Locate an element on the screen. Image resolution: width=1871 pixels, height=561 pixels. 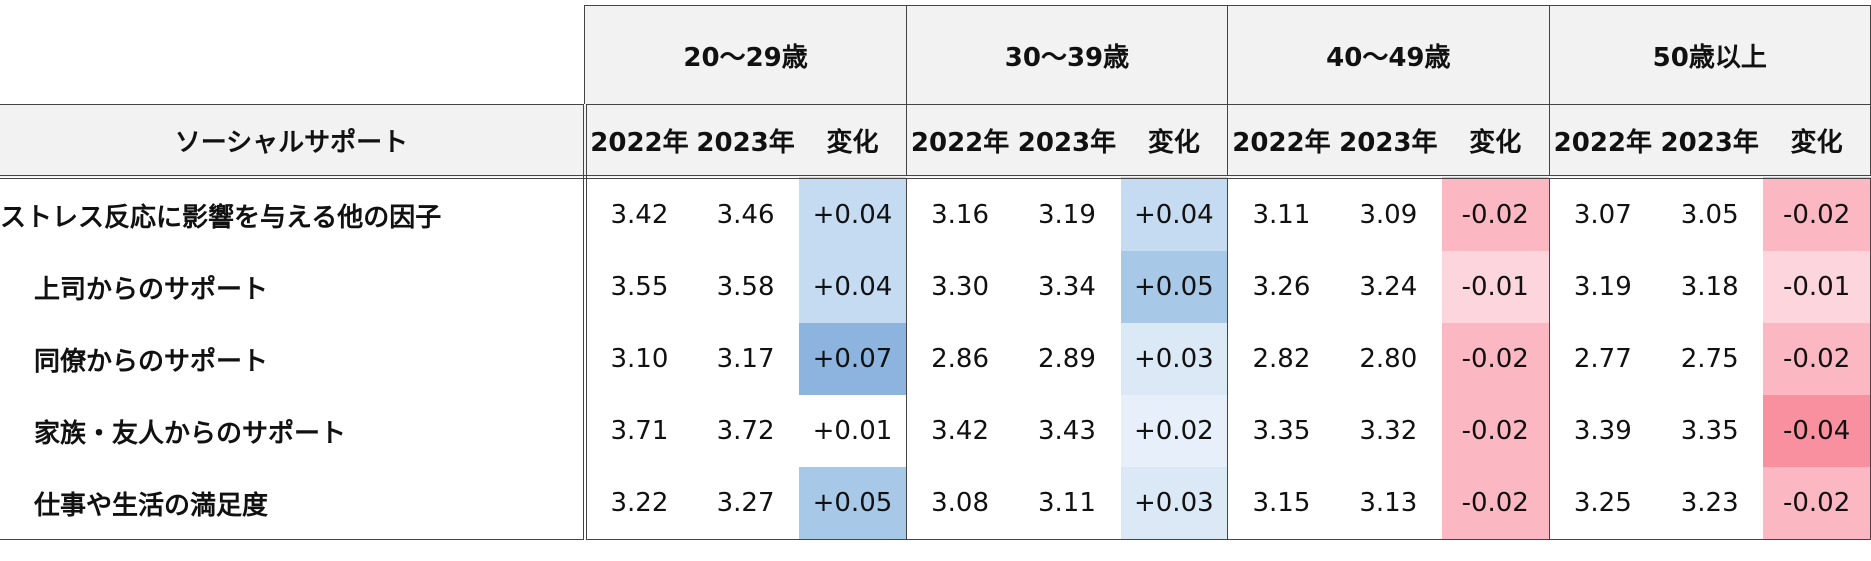
value-cell: 3.23 is located at coordinates (1710, 503).